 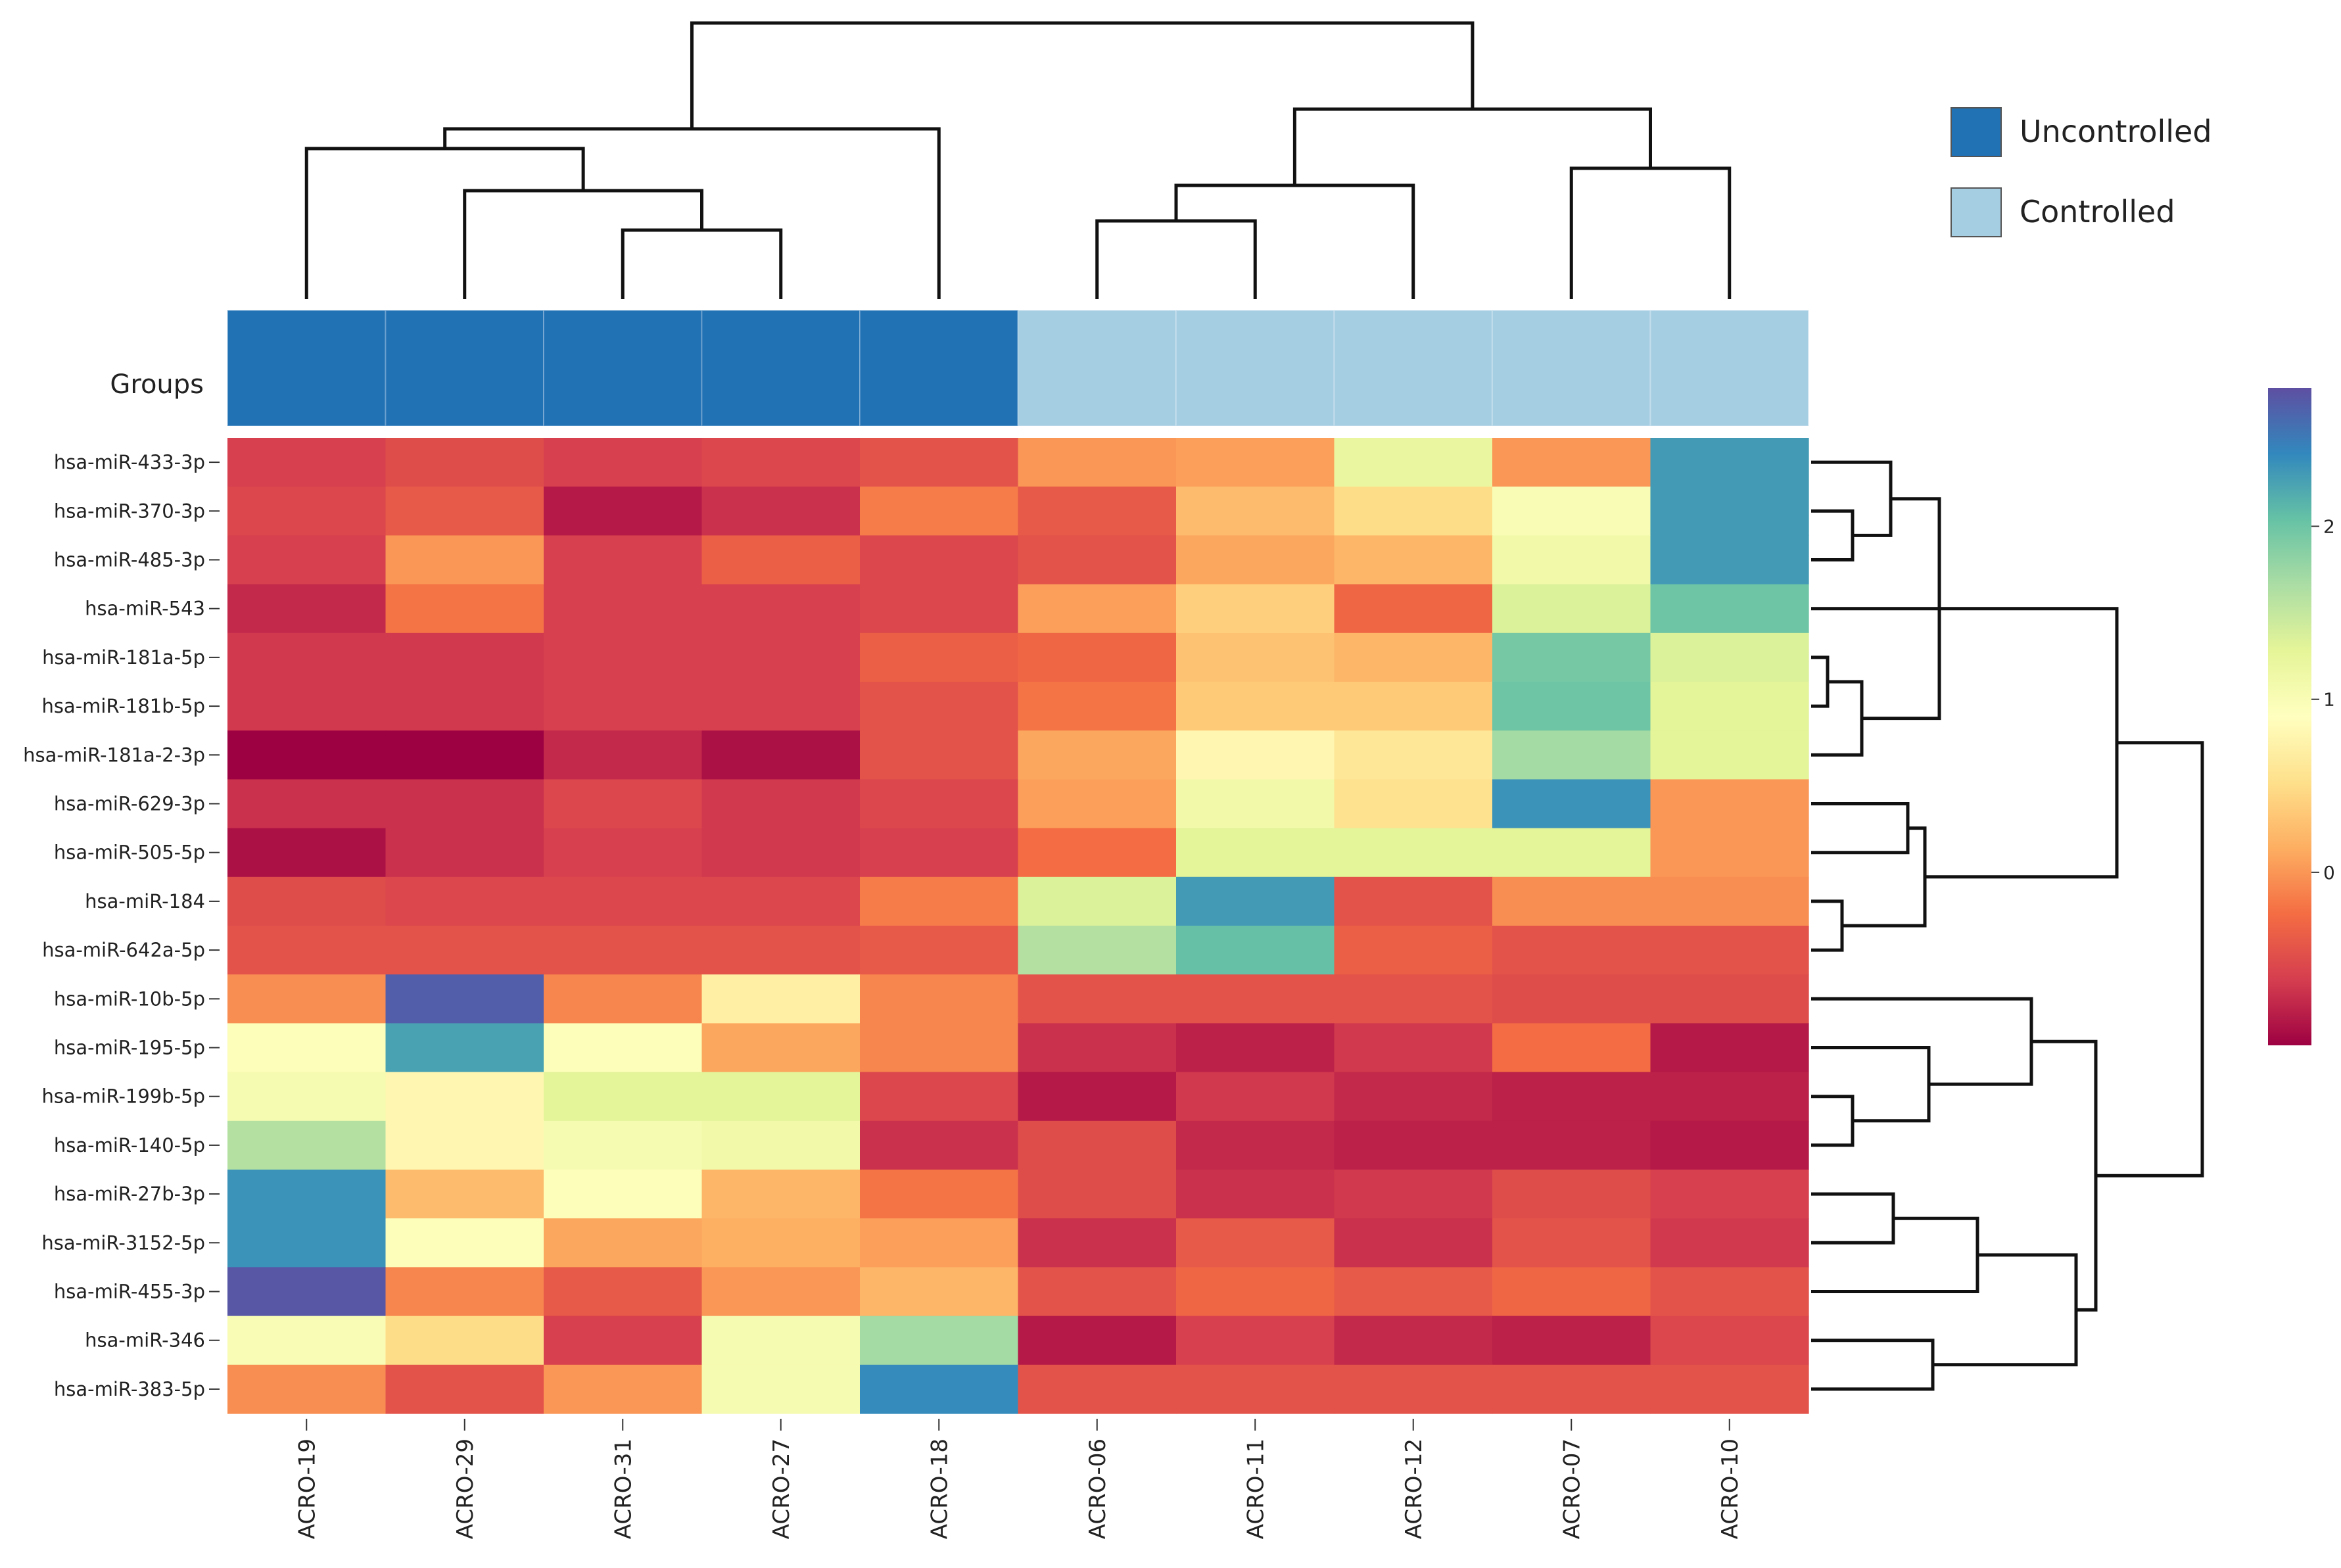 What do you see at coordinates (145, 609) in the screenshot?
I see `row-label: hsa-miR-543` at bounding box center [145, 609].